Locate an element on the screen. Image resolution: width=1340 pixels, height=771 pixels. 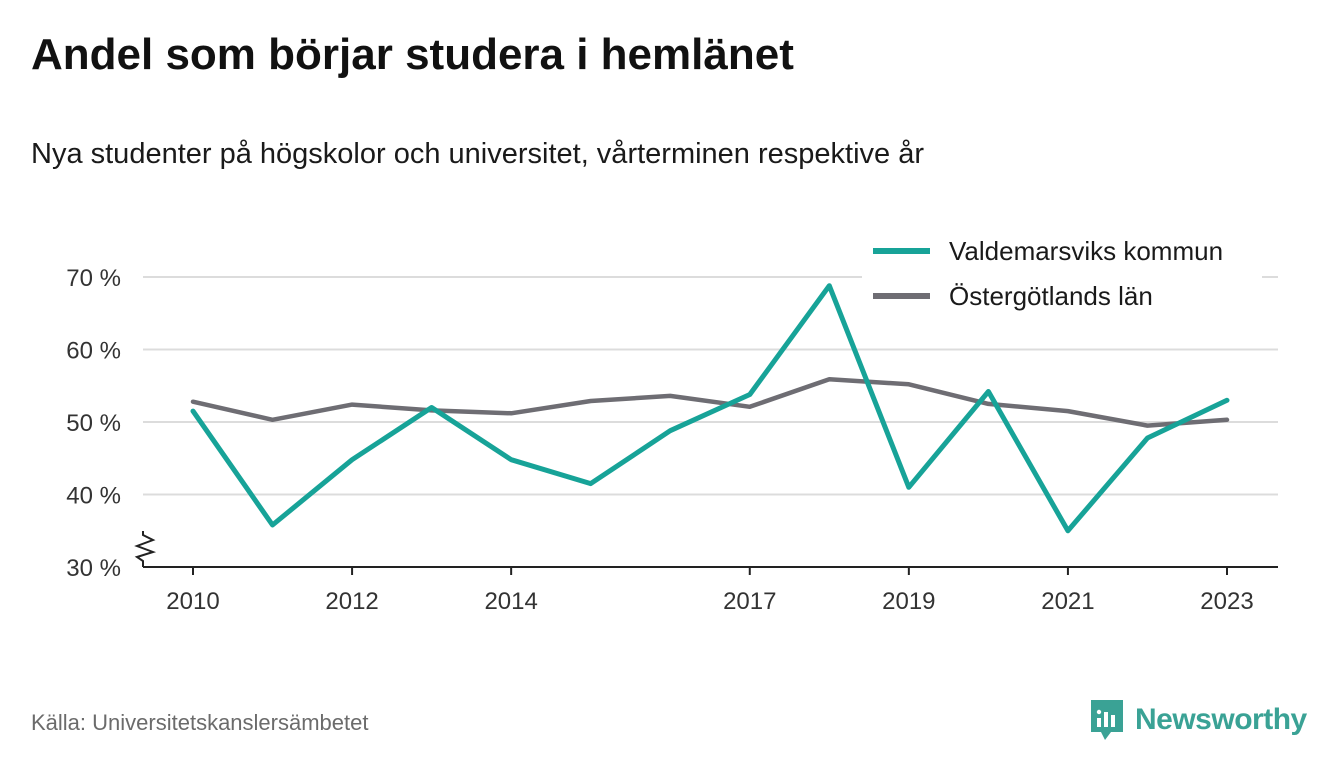
x-tick-label: 2019 is located at coordinates (908, 601).